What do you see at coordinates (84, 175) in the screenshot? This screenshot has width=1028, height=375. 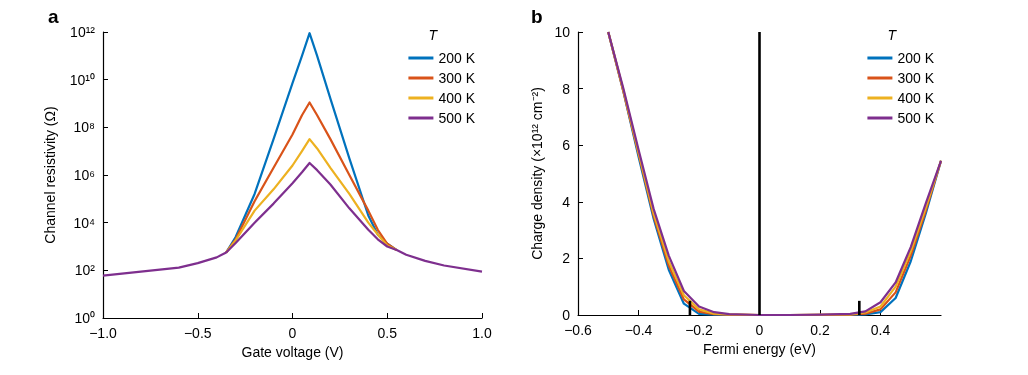 I see `y-tick-label: 10⁶` at bounding box center [84, 175].